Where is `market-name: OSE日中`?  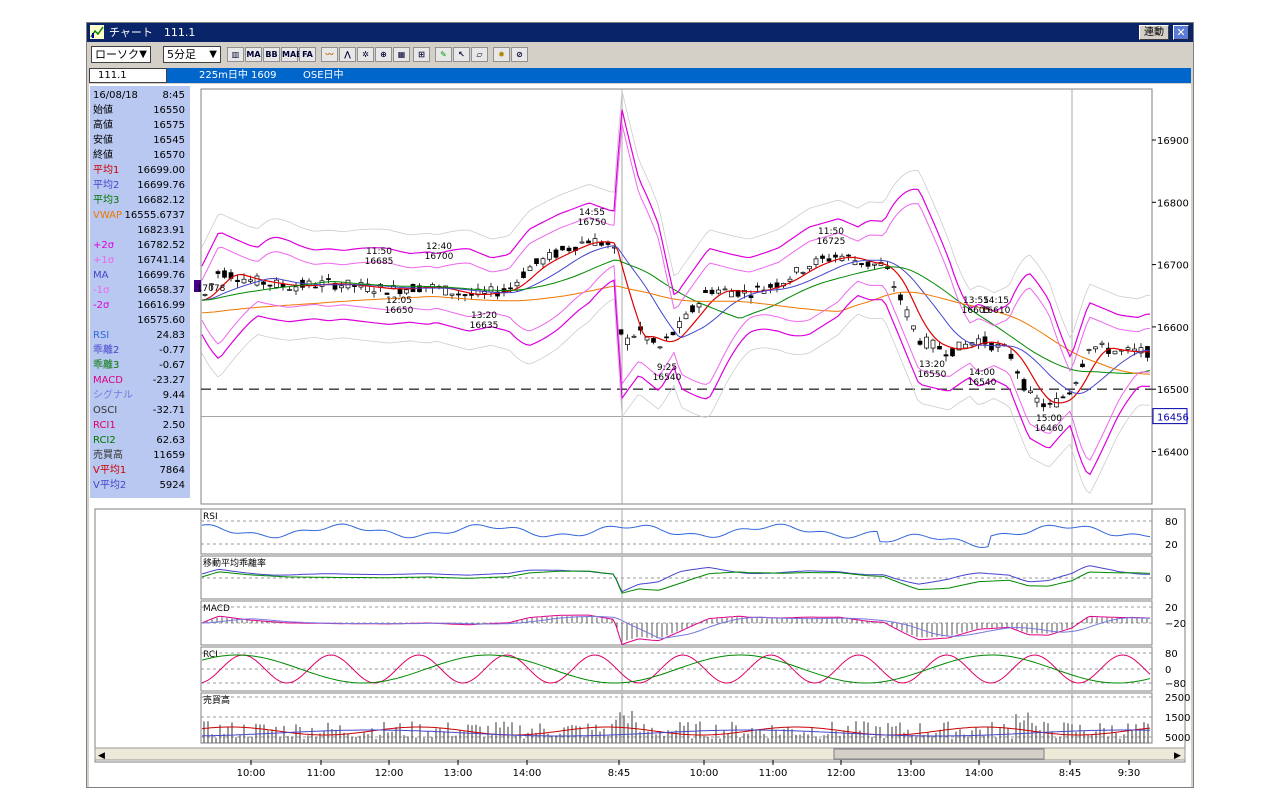
market-name: OSE日中 is located at coordinates (323, 75).